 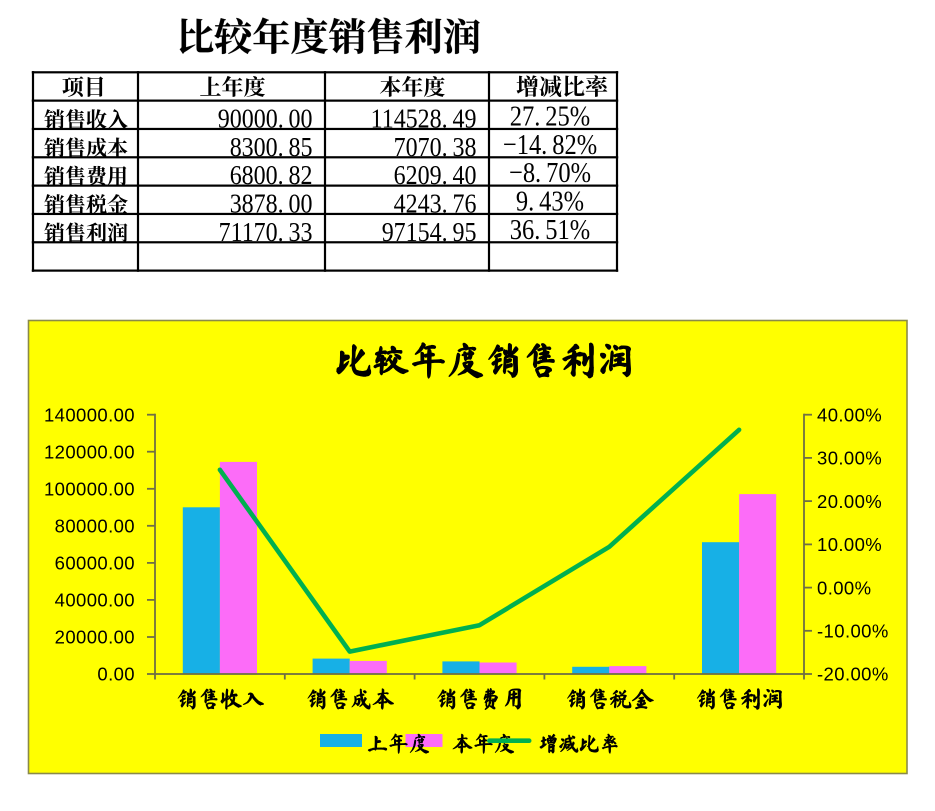 I want to click on svg-text: 27. 25%, so click(x=550, y=116).